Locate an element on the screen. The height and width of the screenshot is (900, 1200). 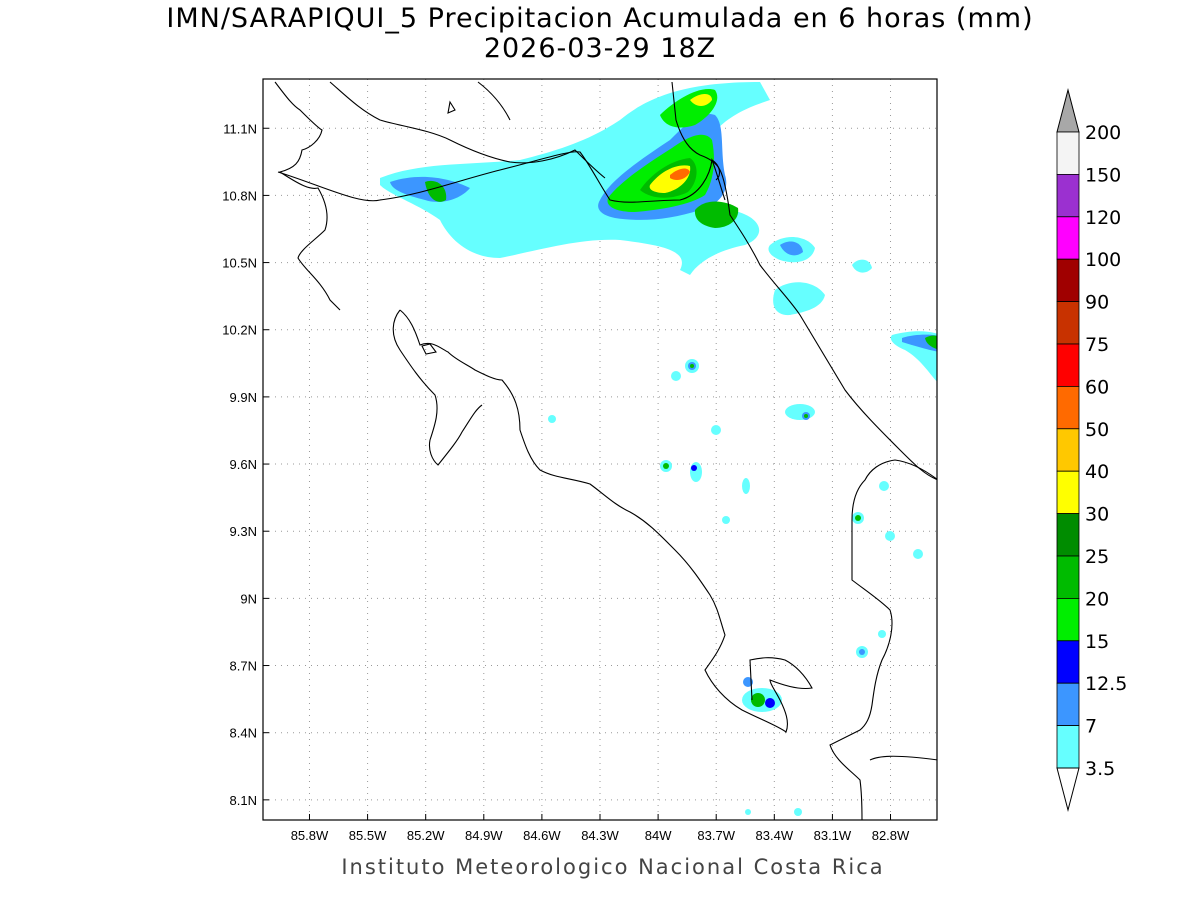
border-nicaragua-costarica is located at coordinates (501, 177).